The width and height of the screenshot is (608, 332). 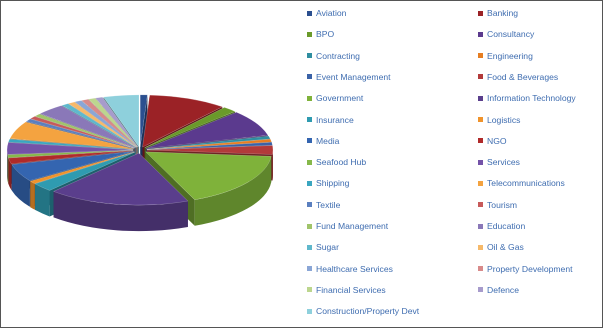 I want to click on legend-label: BPO, so click(x=325, y=34).